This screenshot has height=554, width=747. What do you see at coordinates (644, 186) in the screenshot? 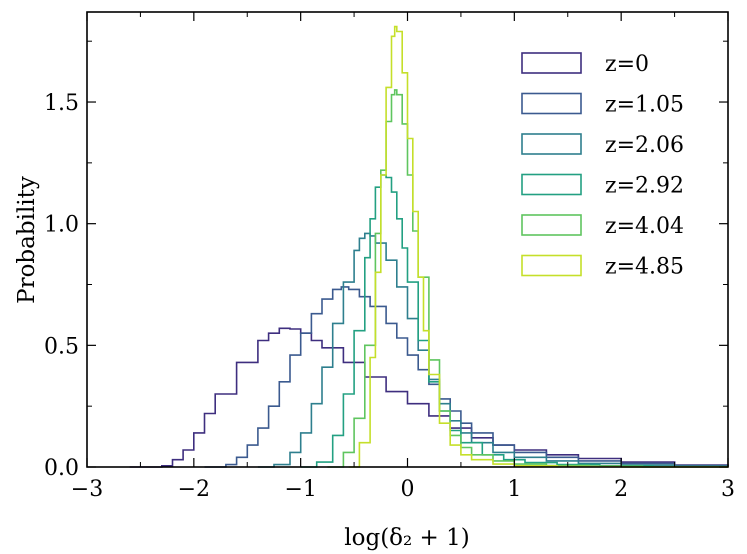
I see `legend-label-3: z=2.92` at bounding box center [644, 186].